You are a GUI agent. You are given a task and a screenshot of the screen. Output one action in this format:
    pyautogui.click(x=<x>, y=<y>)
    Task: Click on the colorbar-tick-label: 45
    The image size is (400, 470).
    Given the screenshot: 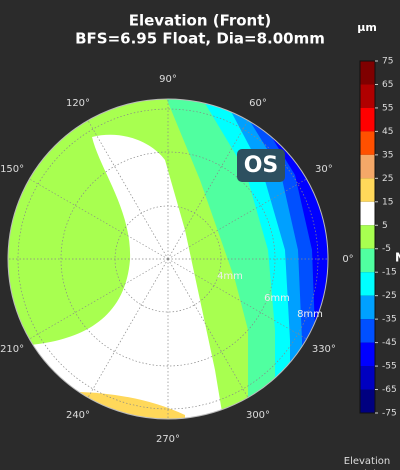 What is the action you would take?
    pyautogui.click(x=387, y=132)
    